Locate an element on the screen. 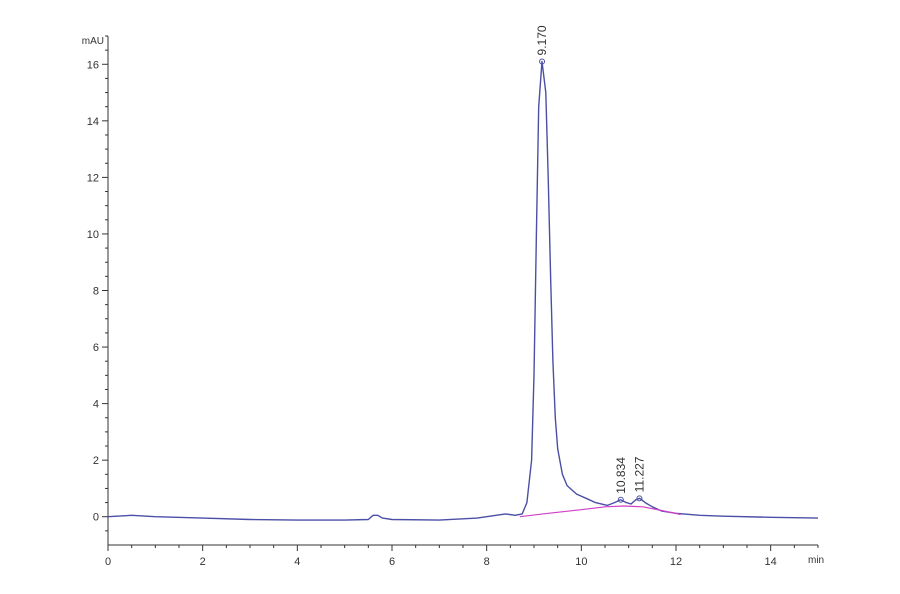  x-axis-unit: min is located at coordinates (816, 560).